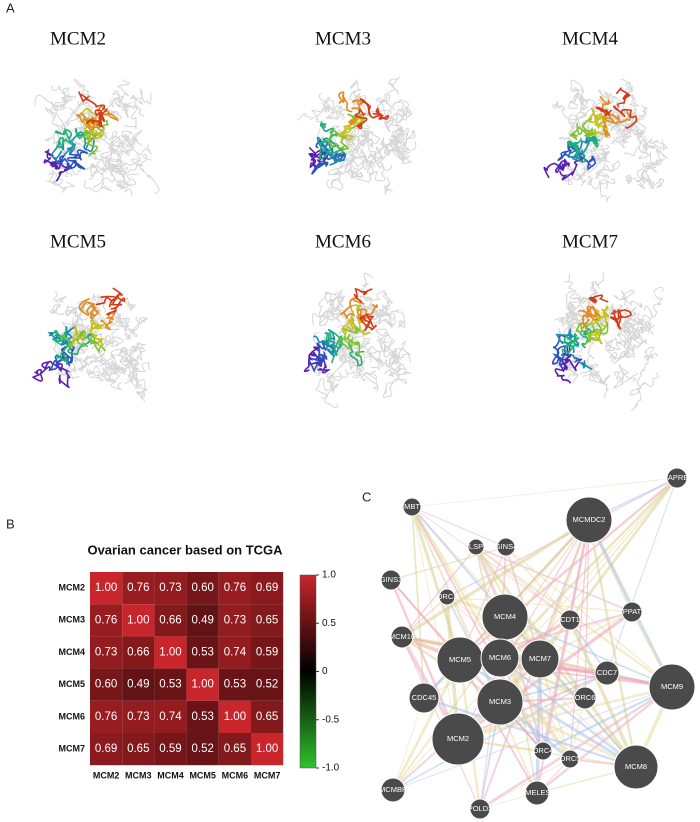 The height and width of the screenshot is (822, 700). What do you see at coordinates (235, 749) in the screenshot?
I see `cell-label: 0.65` at bounding box center [235, 749].